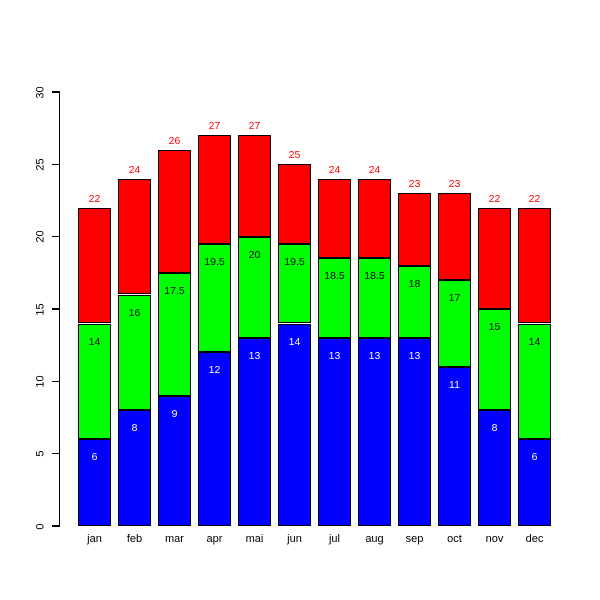 The width and height of the screenshot is (600, 600). What do you see at coordinates (134, 312) in the screenshot?
I see `green-segment-label: 16` at bounding box center [134, 312].